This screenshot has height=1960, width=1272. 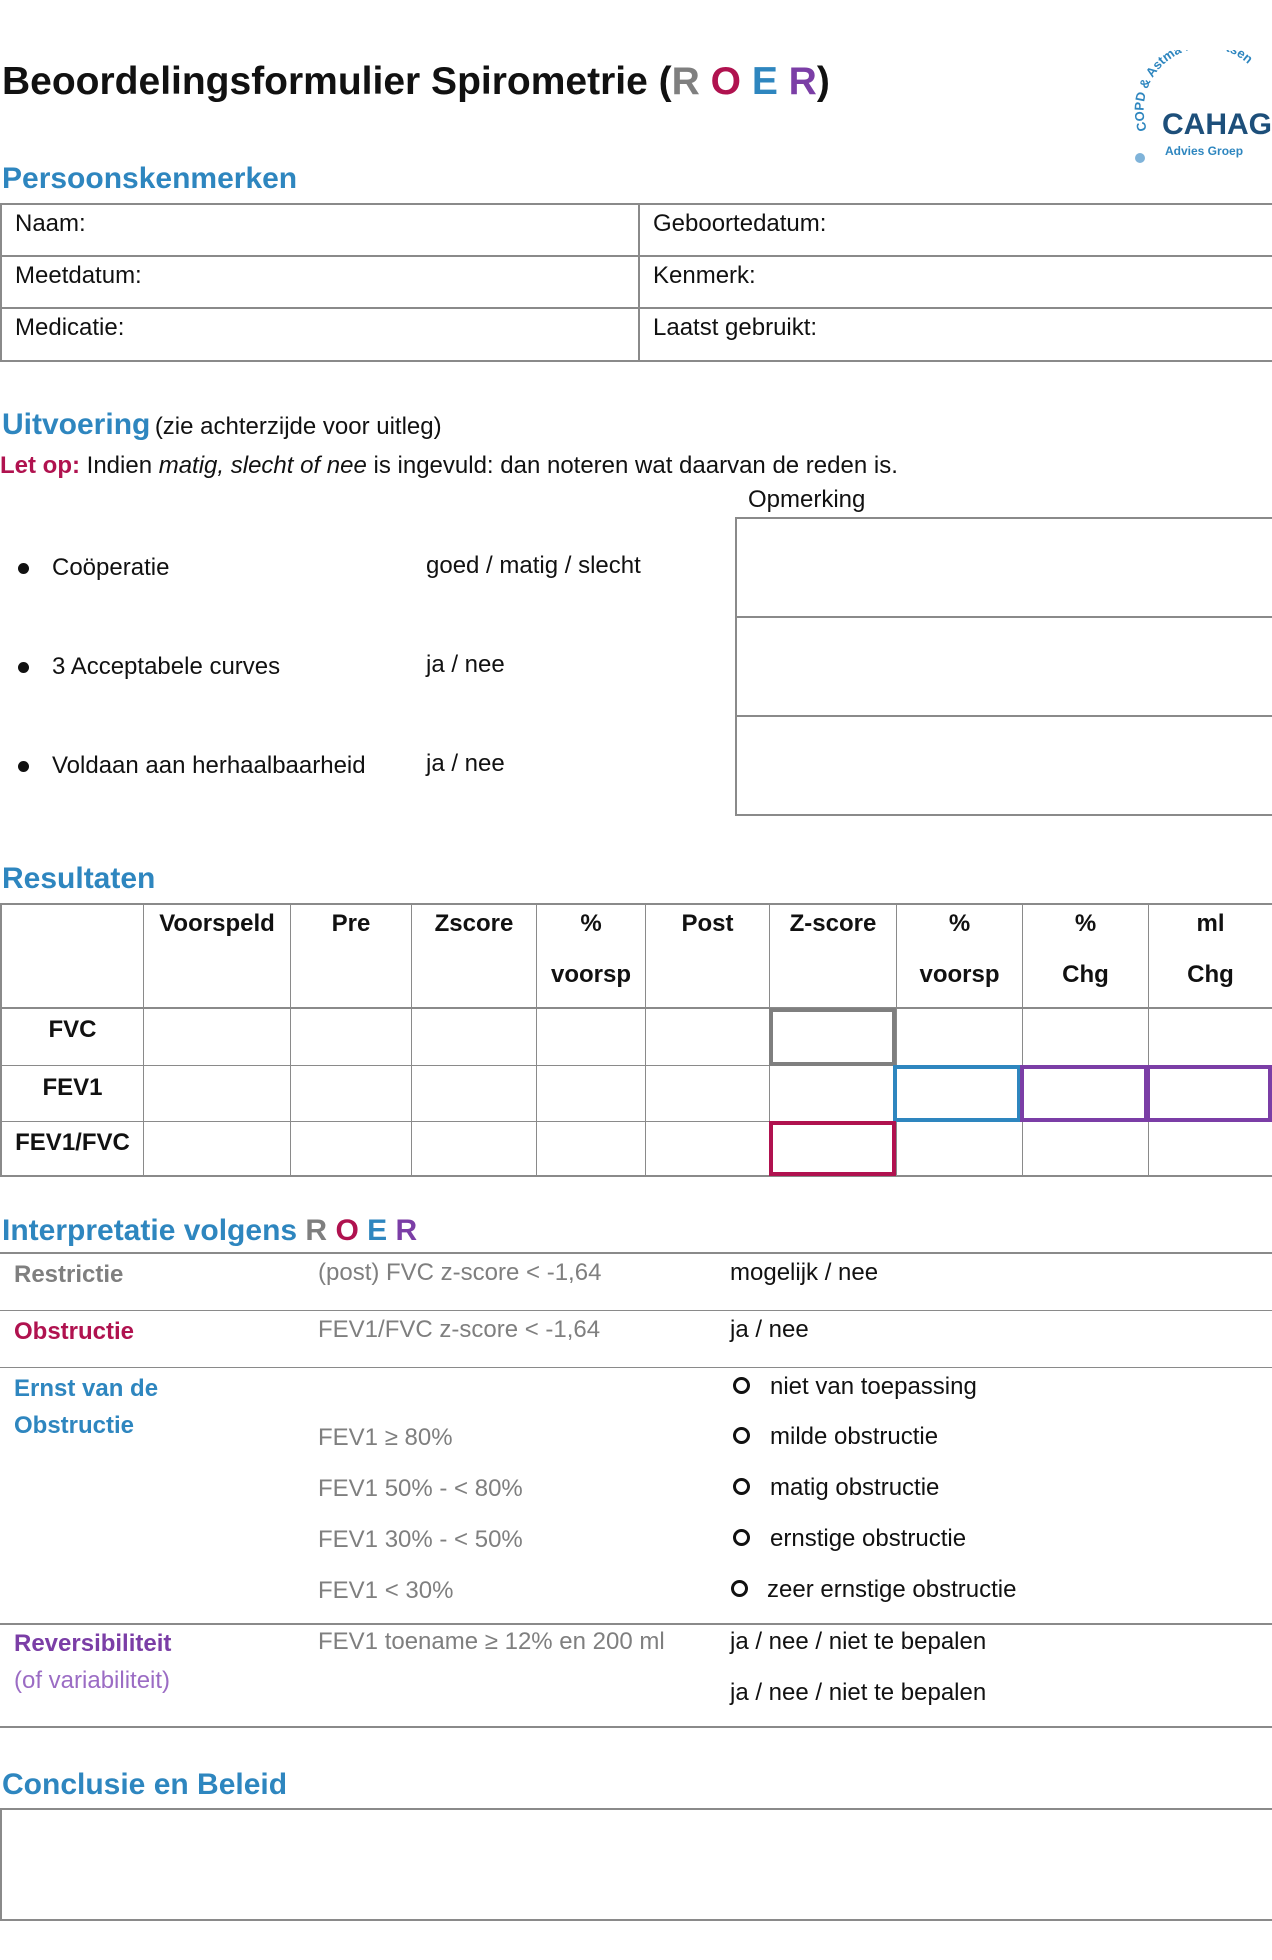 What do you see at coordinates (804, 1272) in the screenshot?
I see `restrictie-options: mogelijk / nee` at bounding box center [804, 1272].